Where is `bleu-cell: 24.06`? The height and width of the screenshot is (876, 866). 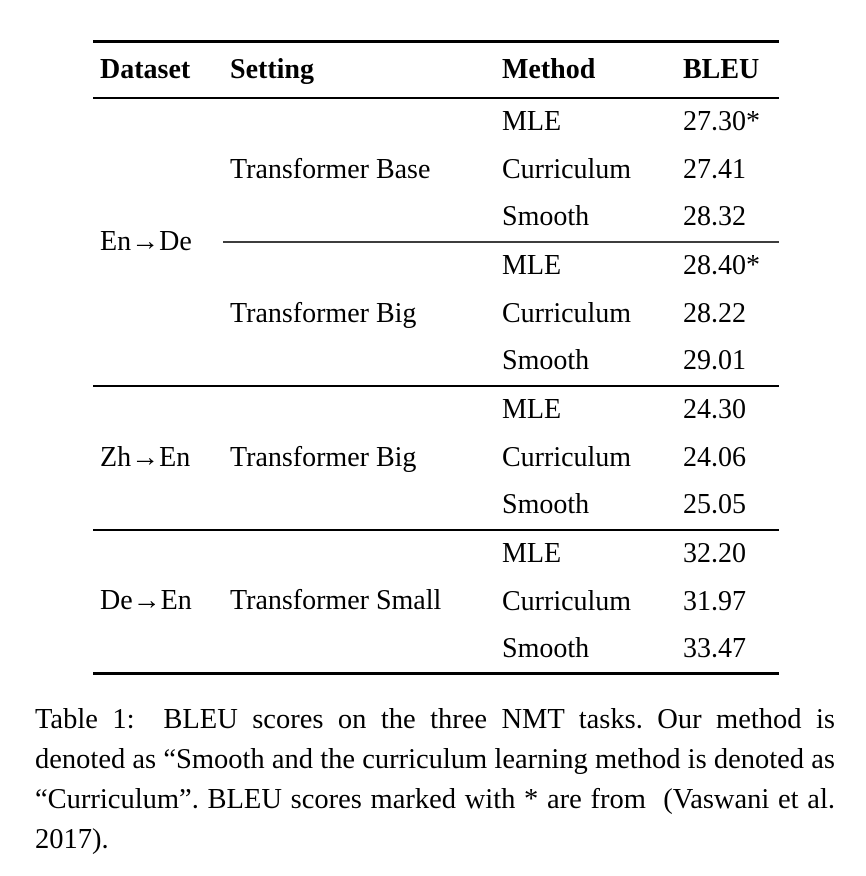 bleu-cell: 24.06 is located at coordinates (714, 457).